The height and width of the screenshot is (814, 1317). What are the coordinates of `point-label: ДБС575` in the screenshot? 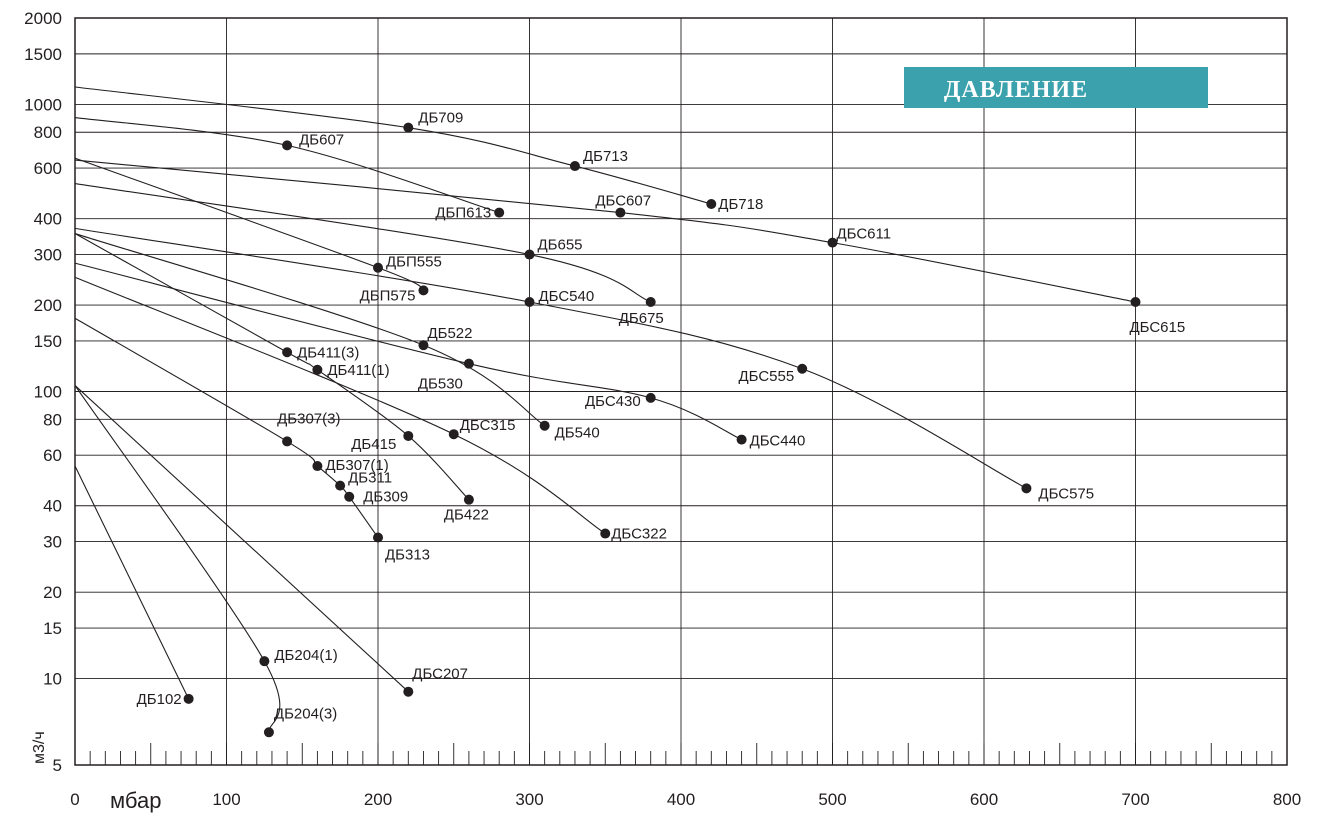 It's located at (1066, 493).